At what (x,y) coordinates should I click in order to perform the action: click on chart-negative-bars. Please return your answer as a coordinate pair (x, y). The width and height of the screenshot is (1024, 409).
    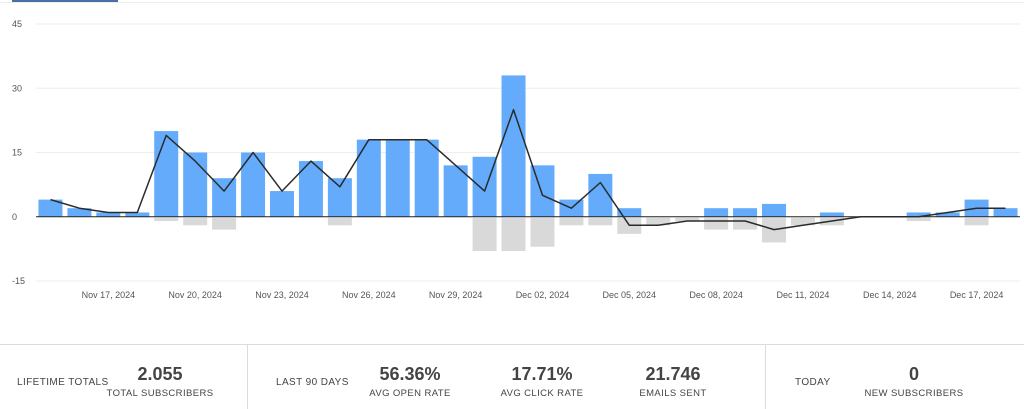
    Looking at the image, I should click on (571, 234).